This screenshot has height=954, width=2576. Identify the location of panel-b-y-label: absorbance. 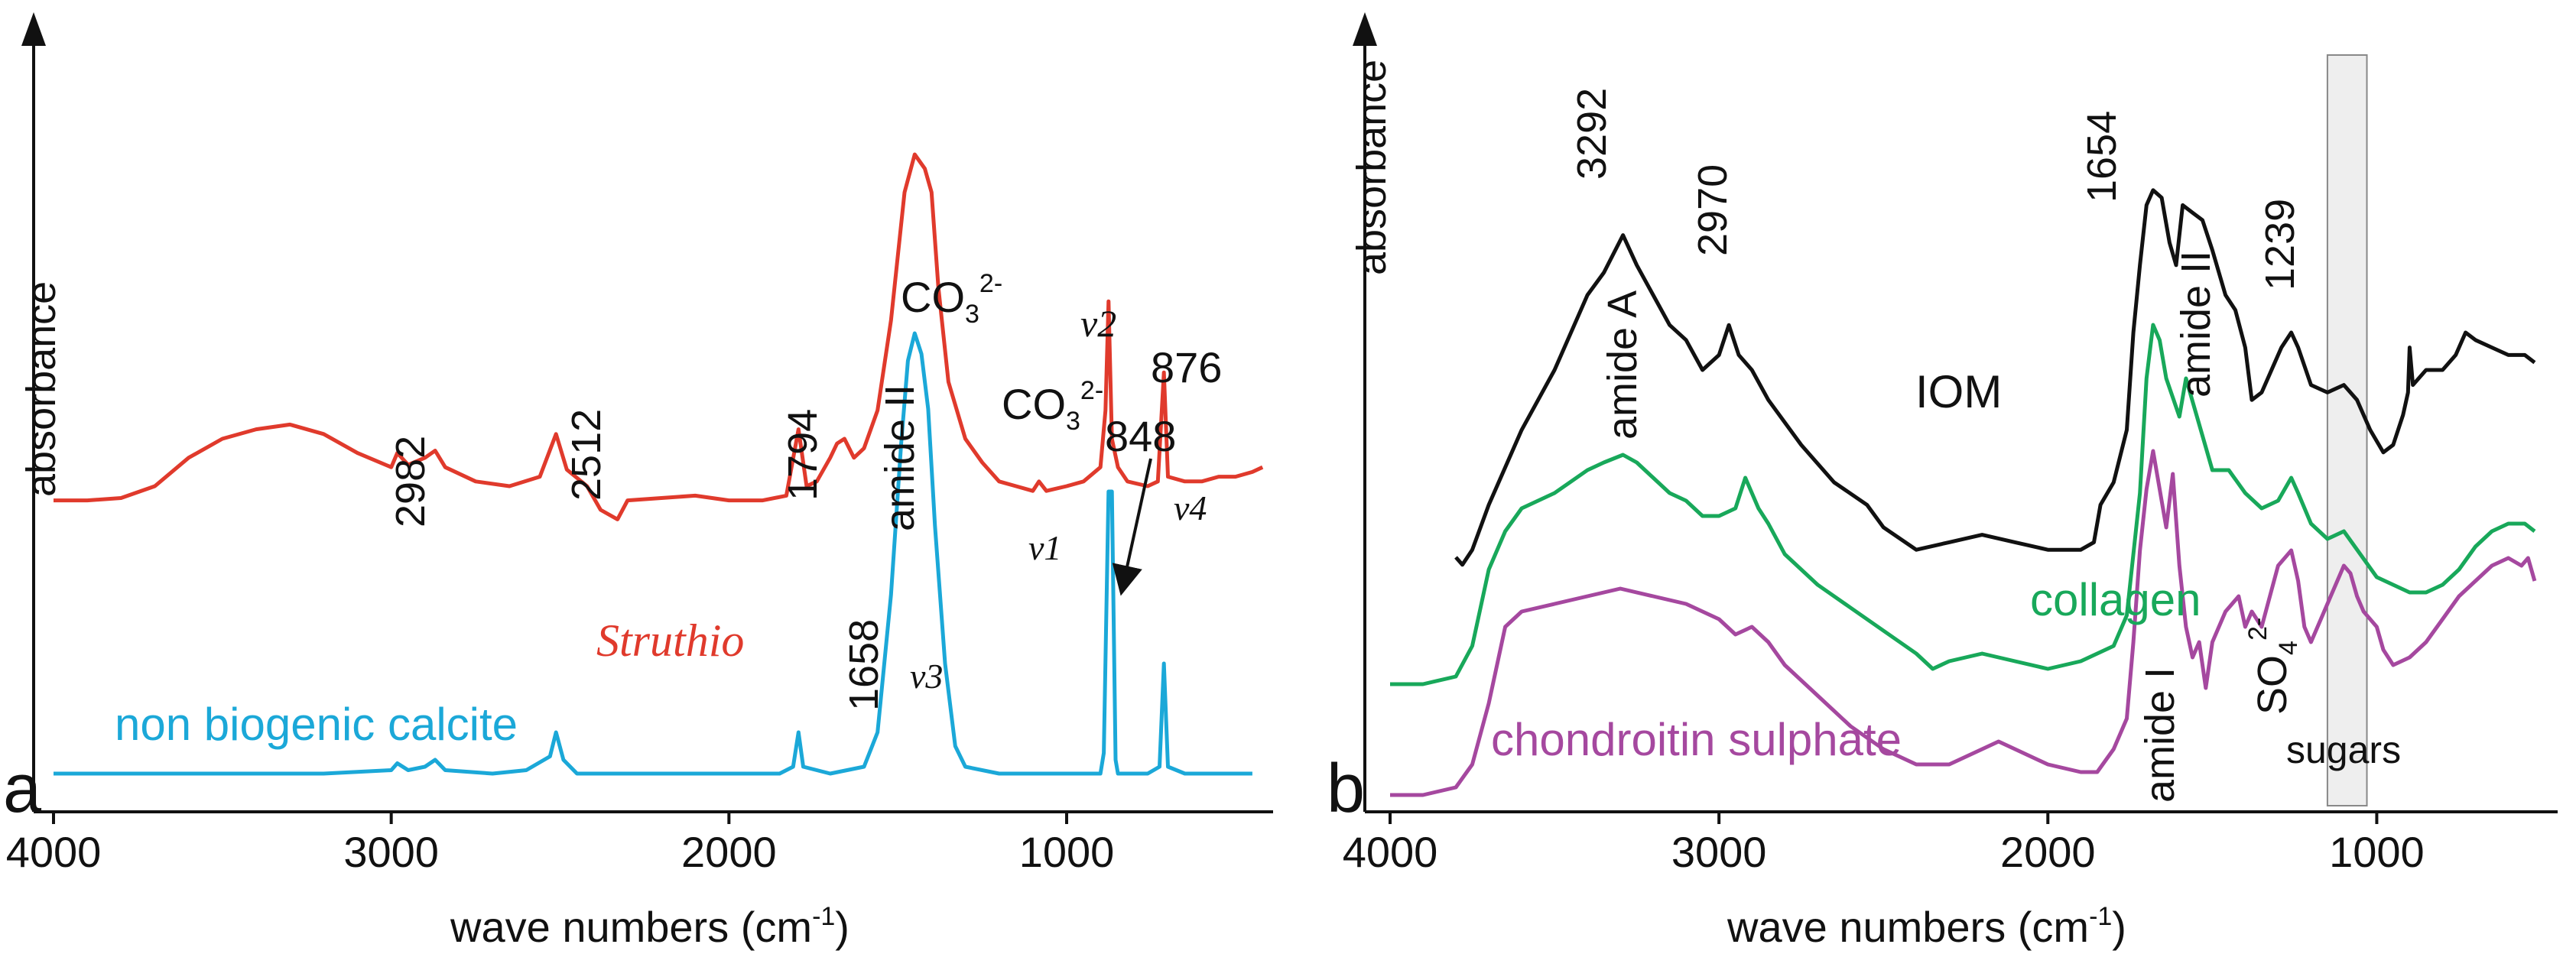
(1372, 167).